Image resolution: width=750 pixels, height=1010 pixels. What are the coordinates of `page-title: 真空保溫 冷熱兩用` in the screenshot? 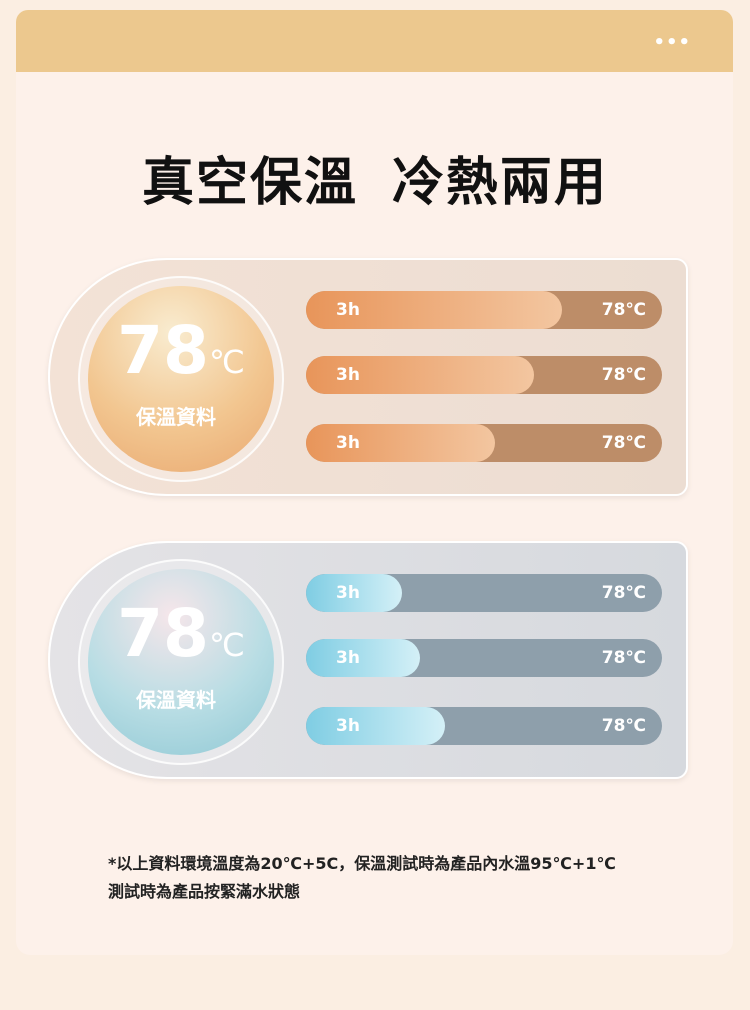 It's located at (375, 183).